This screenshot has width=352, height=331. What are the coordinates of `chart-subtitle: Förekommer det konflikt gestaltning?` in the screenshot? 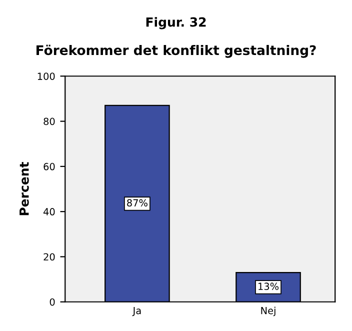 It's located at (176, 51).